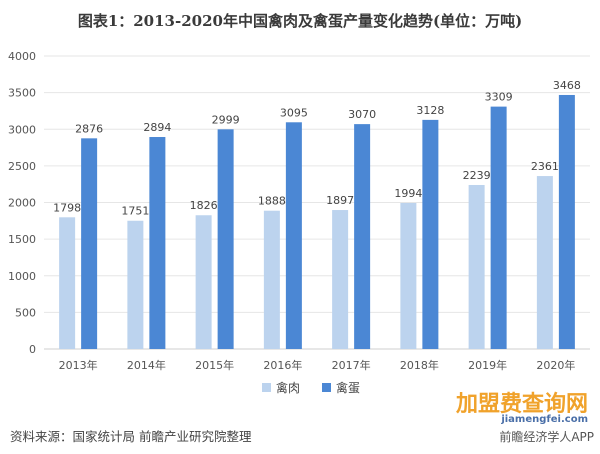 Image resolution: width=600 pixels, height=454 pixels. What do you see at coordinates (22, 239) in the screenshot?
I see `y-tick-label: 1500` at bounding box center [22, 239].